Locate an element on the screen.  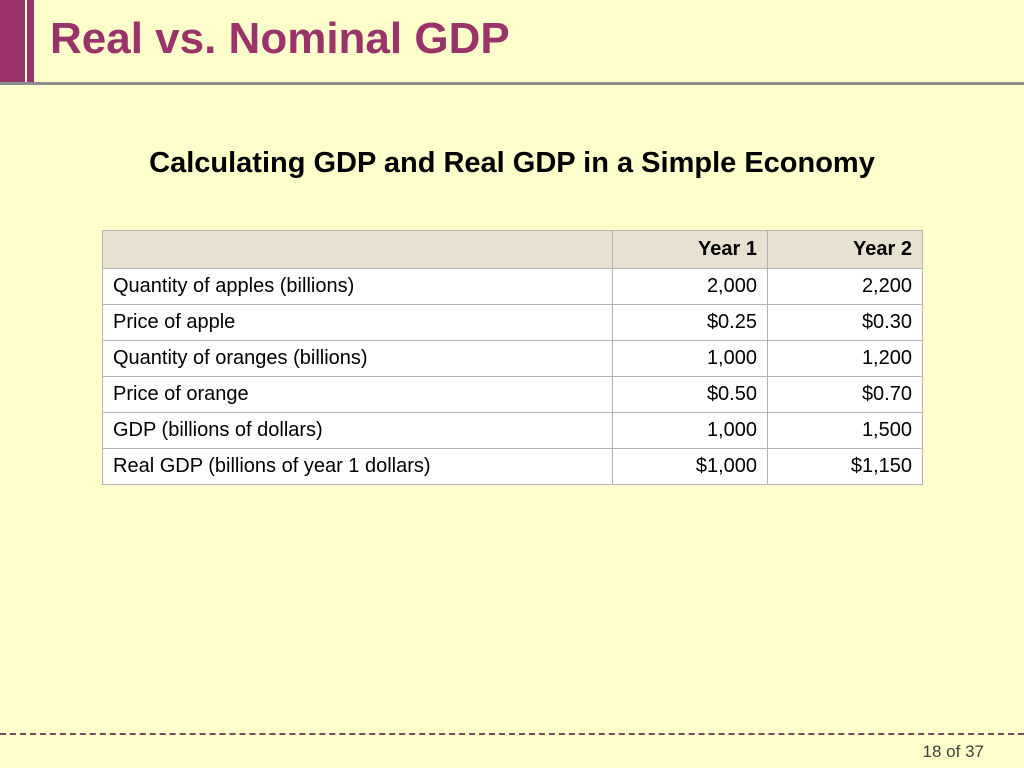
table-row: Price of apple $0.25 $0.30 is located at coordinates (512, 322).